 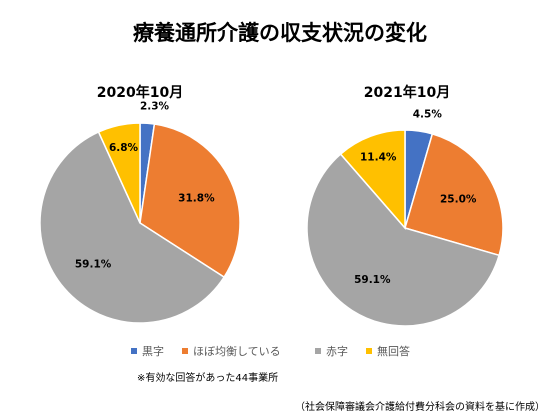 I want to click on legend-label-balanced: ほぼ均衡している, so click(x=237, y=351).